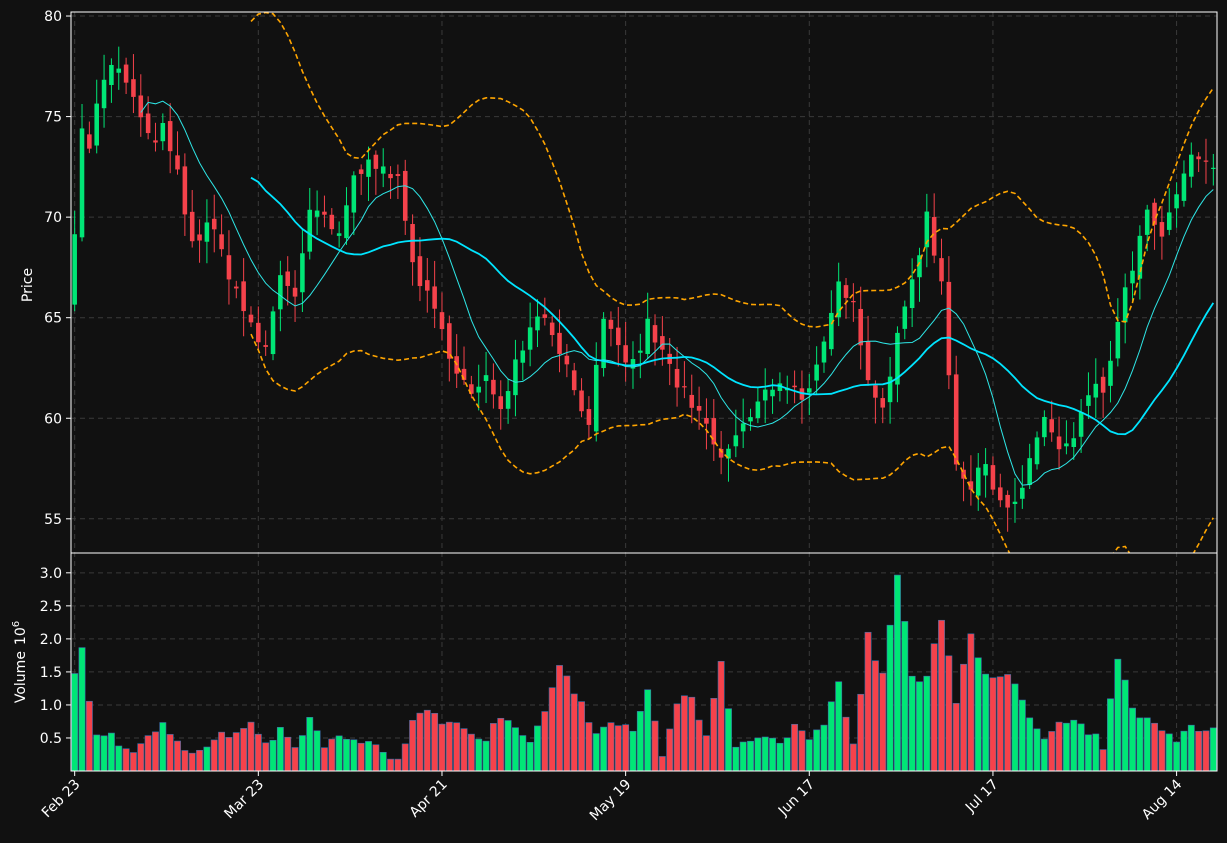 Image resolution: width=1227 pixels, height=843 pixels. Describe the element at coordinates (53, 520) in the screenshot. I see `price-tick-label: 55` at that location.